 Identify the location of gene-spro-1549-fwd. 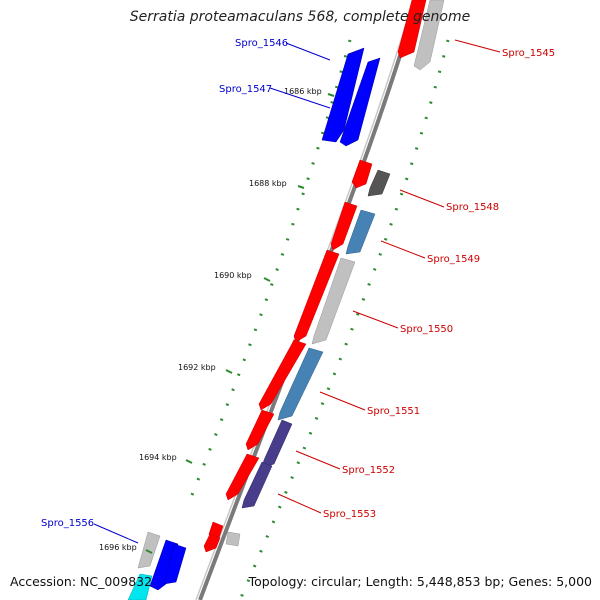
(344, 226).